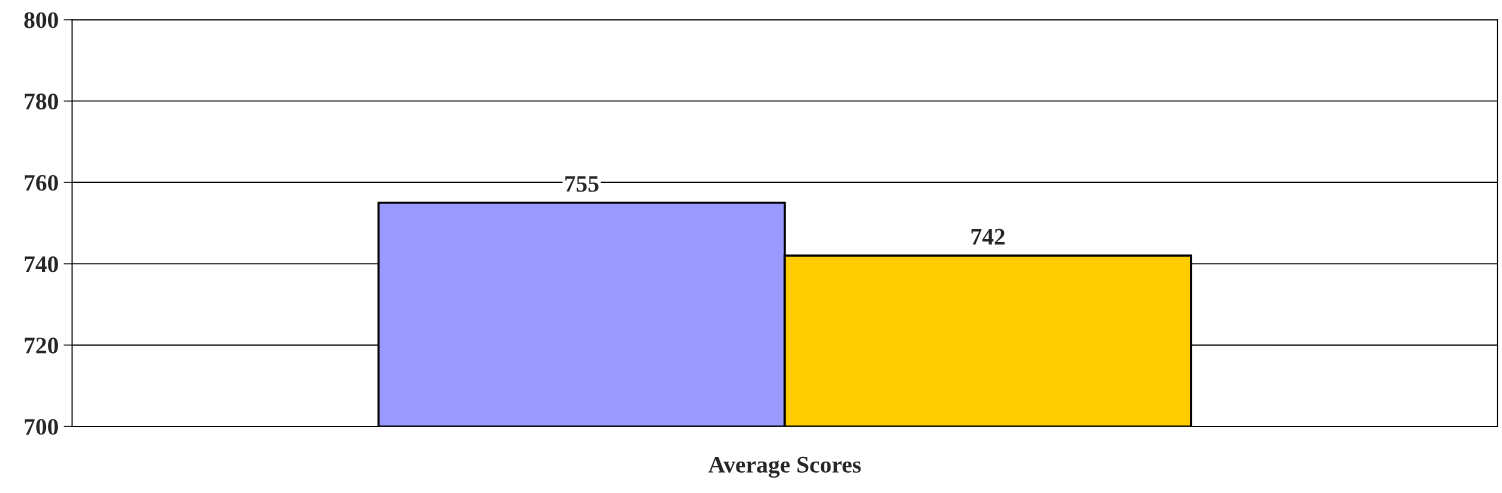 Image resolution: width=1502 pixels, height=493 pixels. Describe the element at coordinates (582, 184) in the screenshot. I see `data-label: 755` at that location.